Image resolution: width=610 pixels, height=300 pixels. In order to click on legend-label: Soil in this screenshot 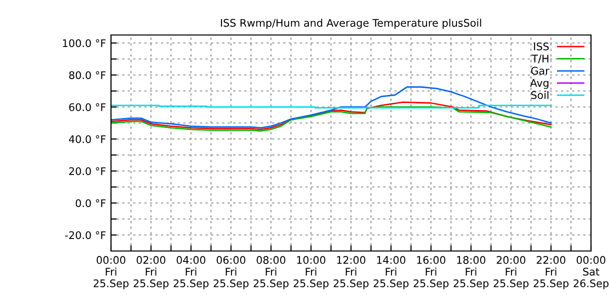, I will do `click(539, 95)`.